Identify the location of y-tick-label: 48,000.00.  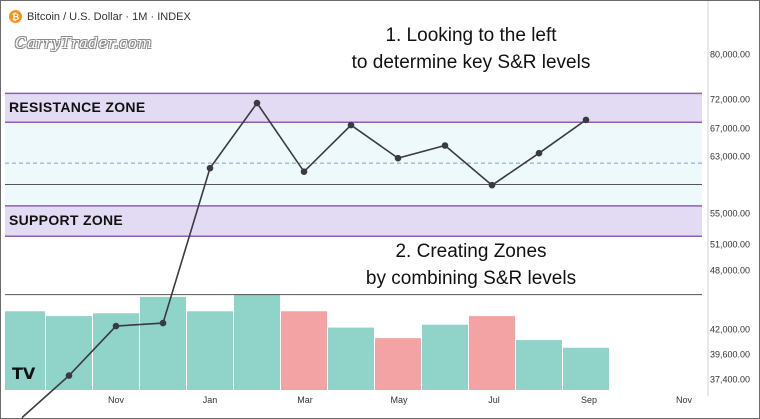
(730, 271).